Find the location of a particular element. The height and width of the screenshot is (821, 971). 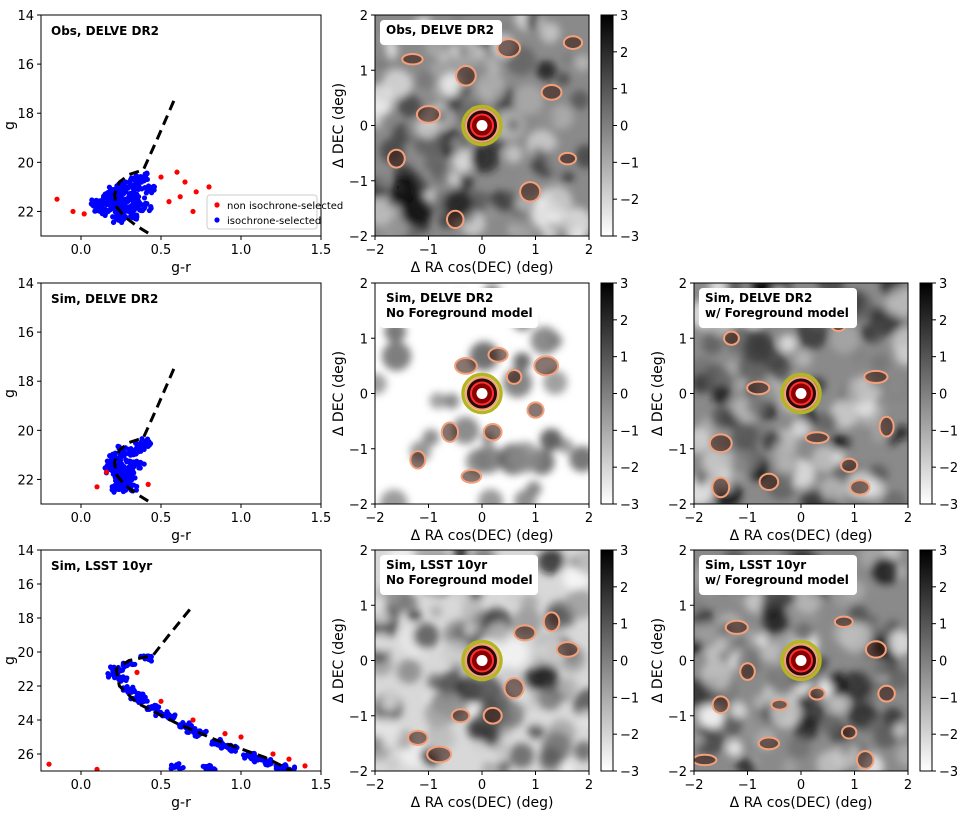

colorbar-tick-label: −1 is located at coordinates (629, 698).